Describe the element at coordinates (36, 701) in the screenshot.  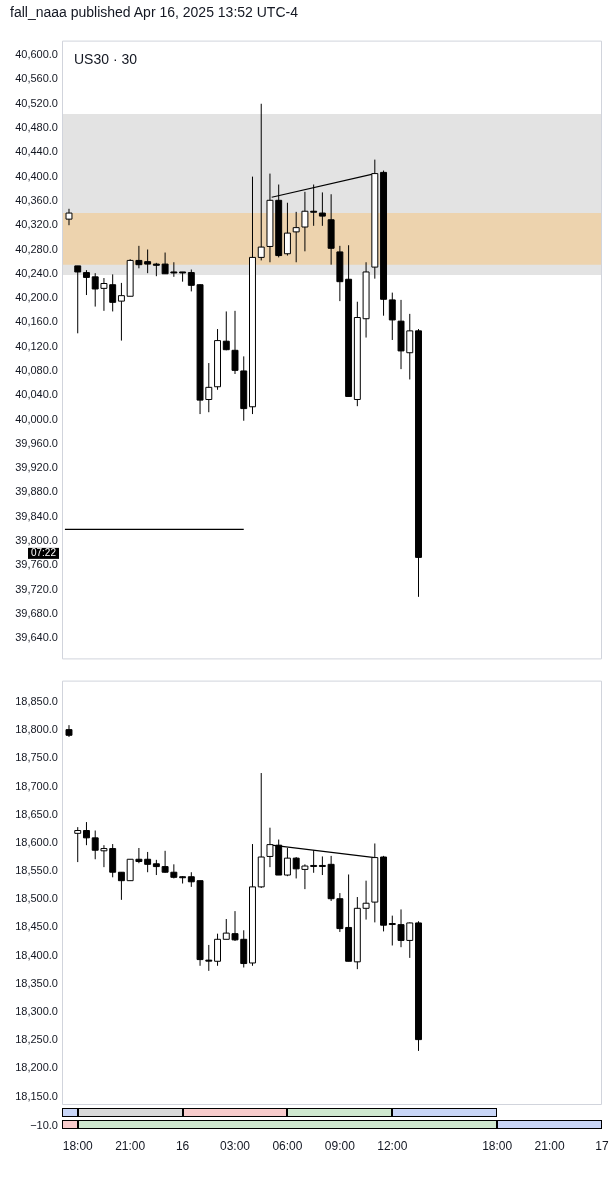
I see `y-tick-label: 18,850.0` at that location.